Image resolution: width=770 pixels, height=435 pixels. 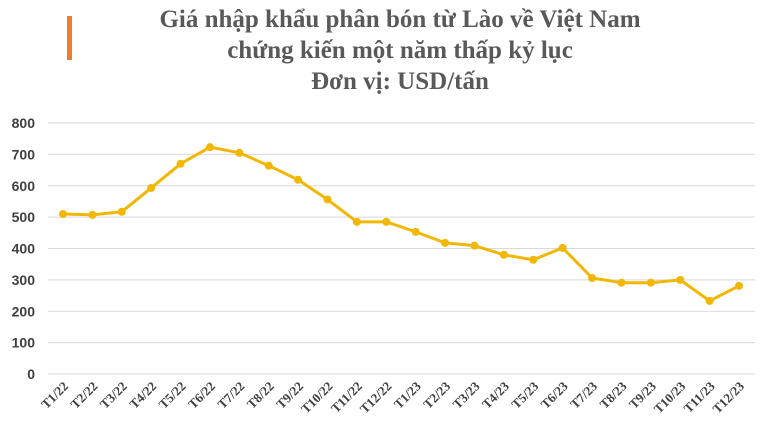 What do you see at coordinates (24, 123) in the screenshot?
I see `y-tick-label: 800` at bounding box center [24, 123].